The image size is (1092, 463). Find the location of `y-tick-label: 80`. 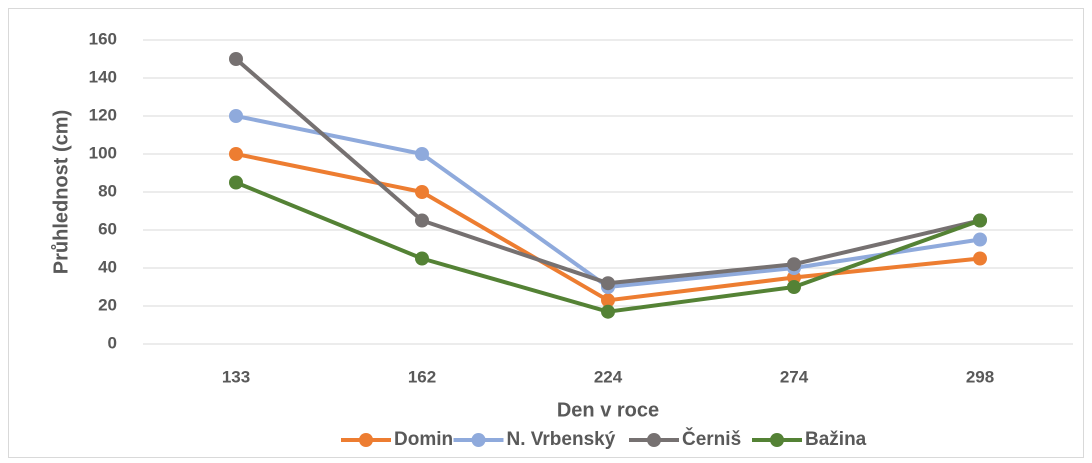

y-tick-label: 80 is located at coordinates (107, 190).